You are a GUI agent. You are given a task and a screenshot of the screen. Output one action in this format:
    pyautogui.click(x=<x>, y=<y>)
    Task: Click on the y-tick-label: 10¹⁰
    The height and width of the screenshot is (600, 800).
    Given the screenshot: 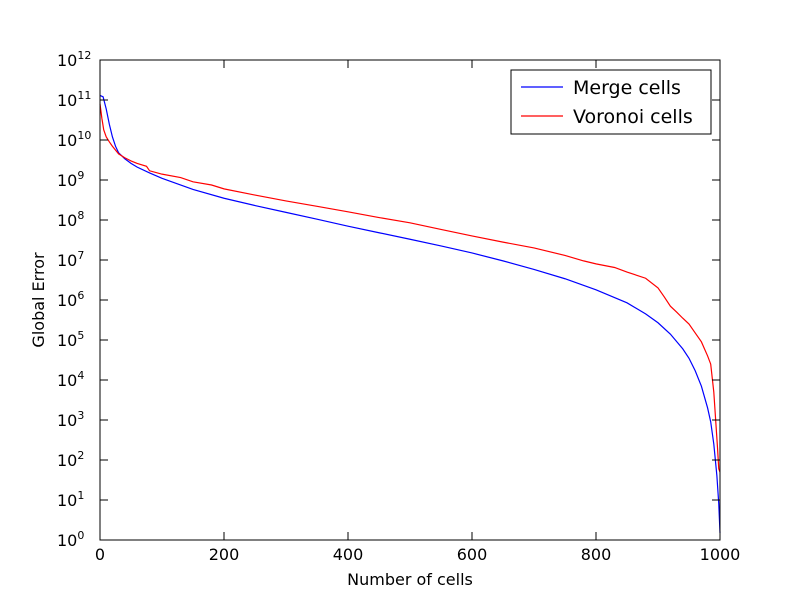 What is the action you would take?
    pyautogui.click(x=74, y=139)
    